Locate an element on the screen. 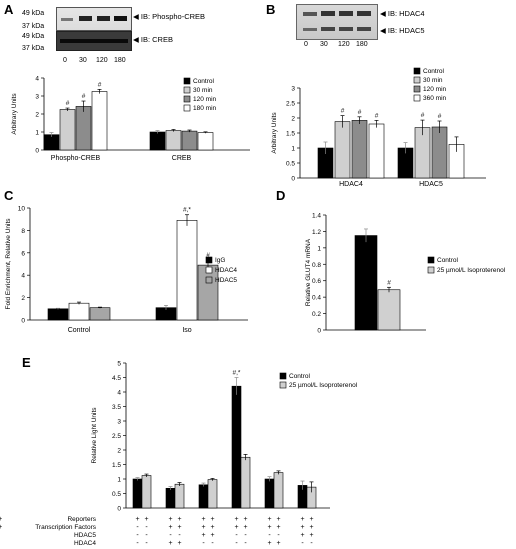 The width and height of the screenshot is (516, 549). chart-b-y-tick-label: 0 is located at coordinates (293, 179).